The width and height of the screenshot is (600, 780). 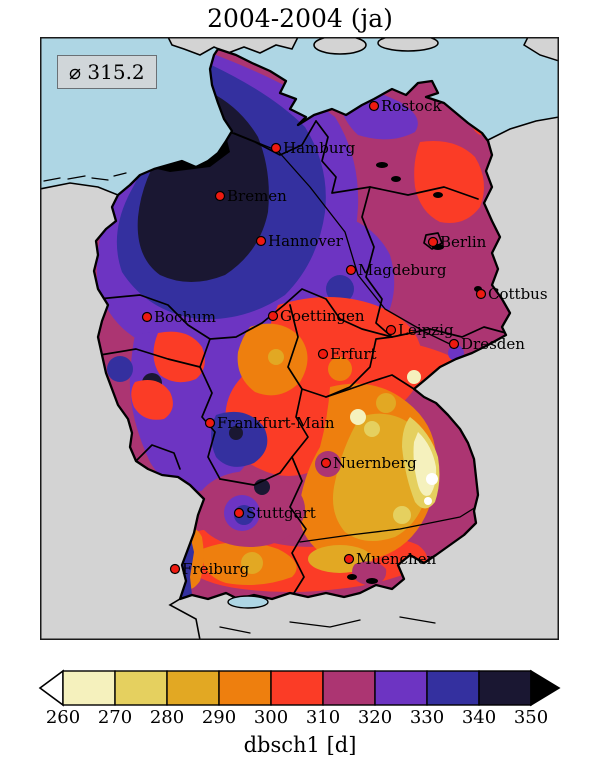 What do you see at coordinates (319, 148) in the screenshot?
I see `city-label: Hamburg` at bounding box center [319, 148].